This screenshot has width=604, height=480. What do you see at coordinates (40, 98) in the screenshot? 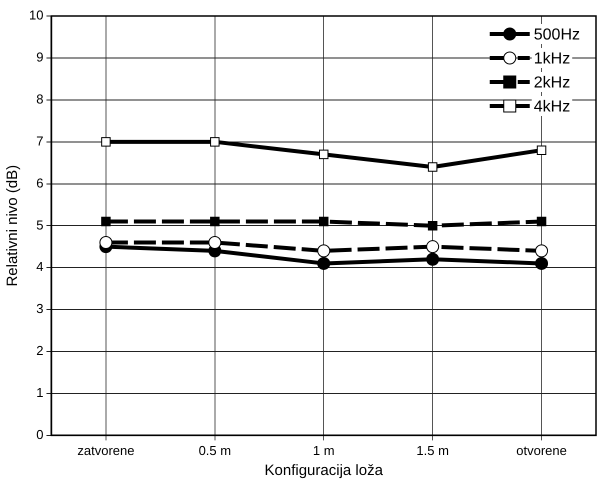
I see `y-tick-label: 8` at bounding box center [40, 98].